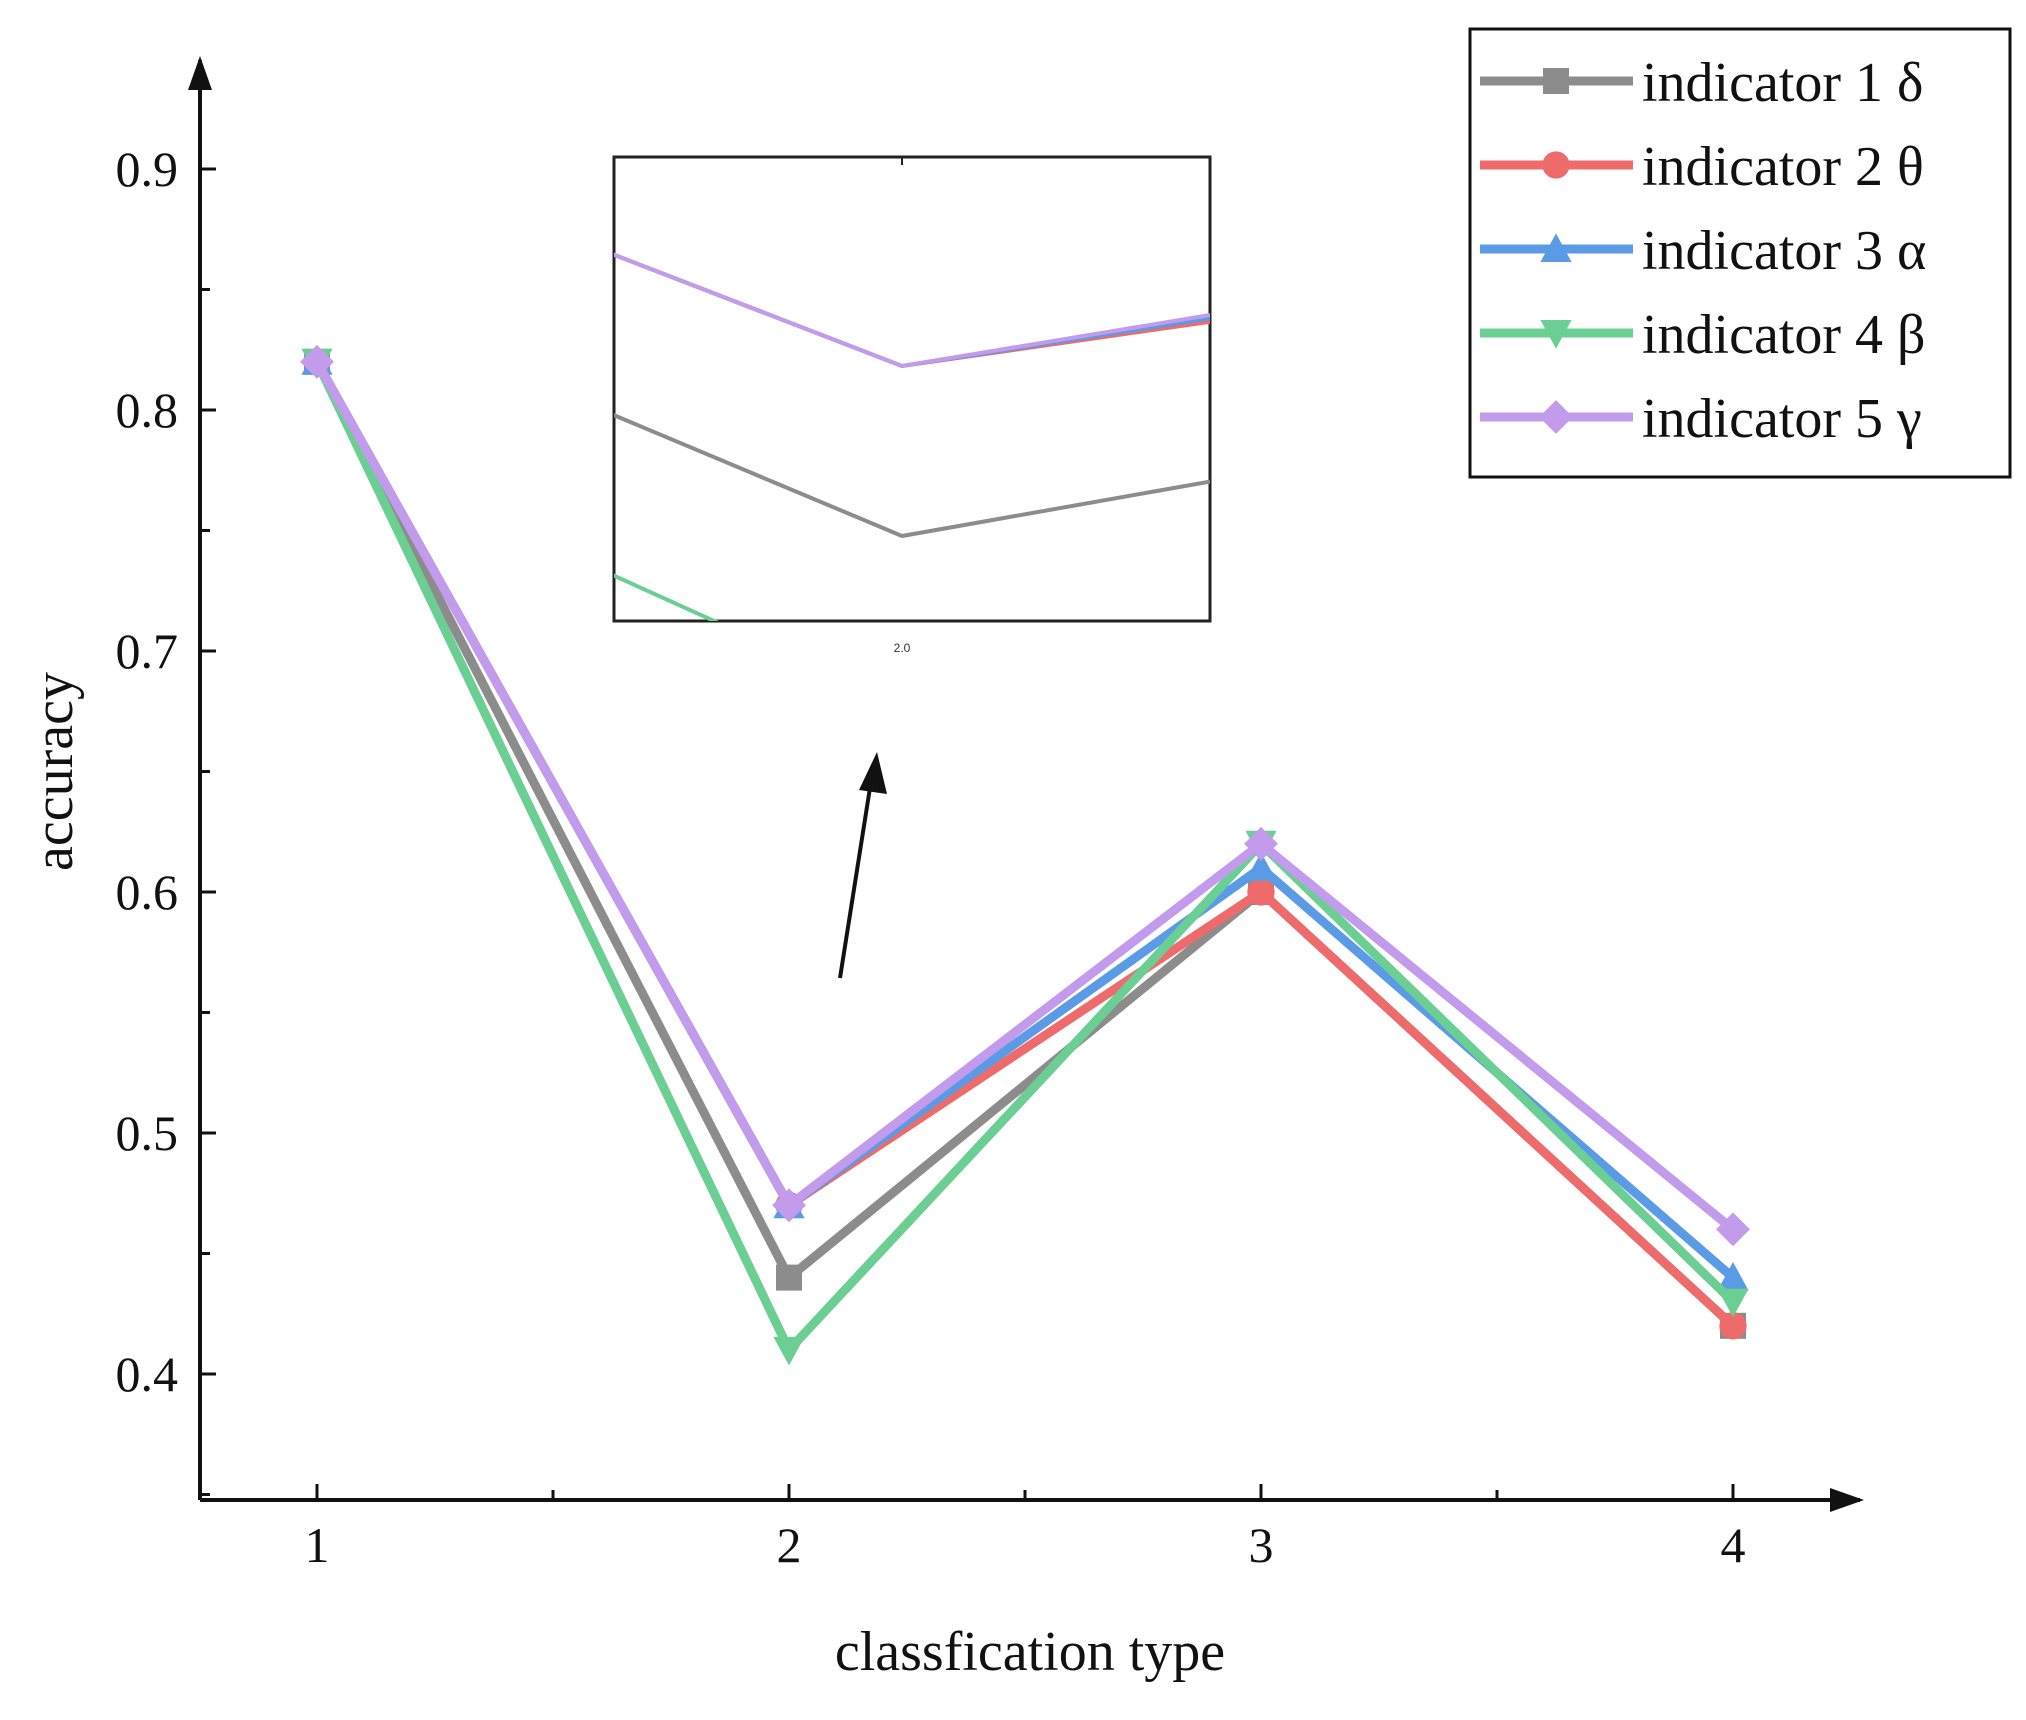  Describe the element at coordinates (1261, 1545) in the screenshot. I see `x-tick-label: 3` at that location.